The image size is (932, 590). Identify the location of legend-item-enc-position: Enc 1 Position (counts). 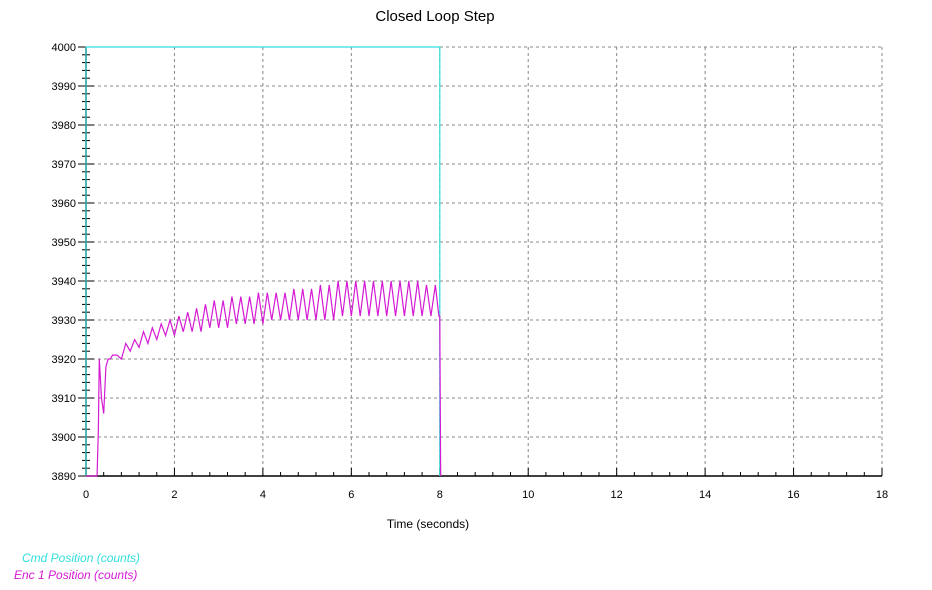
(76, 575).